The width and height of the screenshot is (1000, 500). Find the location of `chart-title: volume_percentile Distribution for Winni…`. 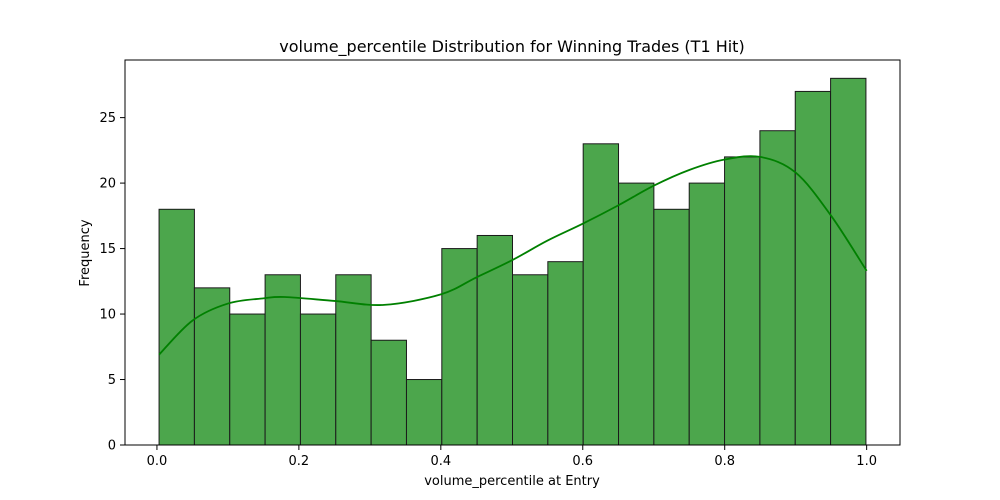

chart-title: volume_percentile Distribution for Winni… is located at coordinates (511, 47).